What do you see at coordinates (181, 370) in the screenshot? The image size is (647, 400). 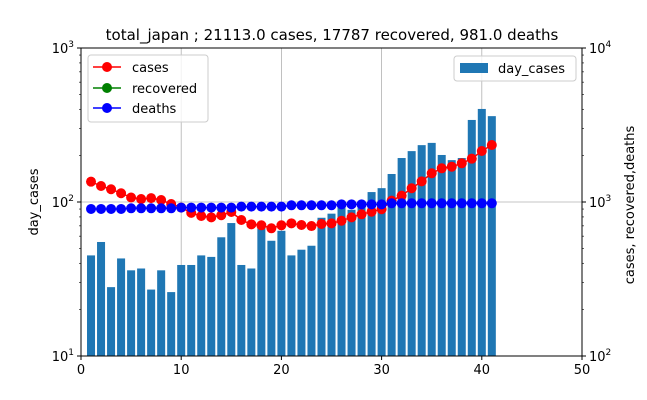 I see `x-tick-label: 10` at bounding box center [181, 370].